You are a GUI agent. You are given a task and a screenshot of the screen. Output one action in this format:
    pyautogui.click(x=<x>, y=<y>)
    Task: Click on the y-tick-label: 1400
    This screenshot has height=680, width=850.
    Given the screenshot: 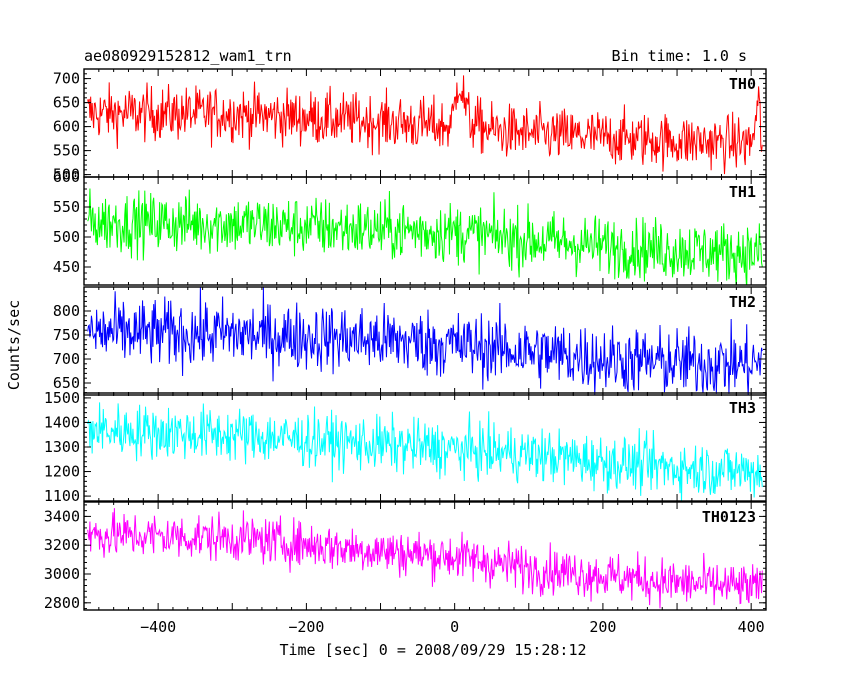 What is the action you would take?
    pyautogui.click(x=62, y=422)
    